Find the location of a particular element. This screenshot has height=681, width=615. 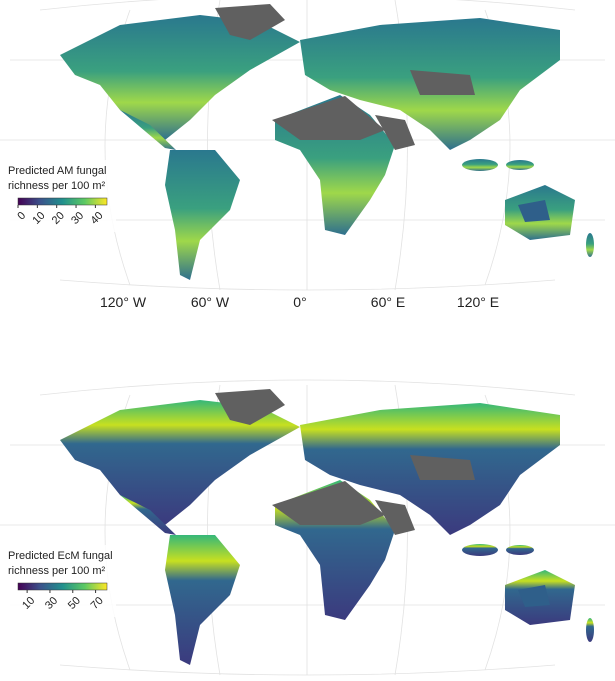

longitude-labels: 120° W 60° W 0° 60° E 120° E is located at coordinates (299, 302).